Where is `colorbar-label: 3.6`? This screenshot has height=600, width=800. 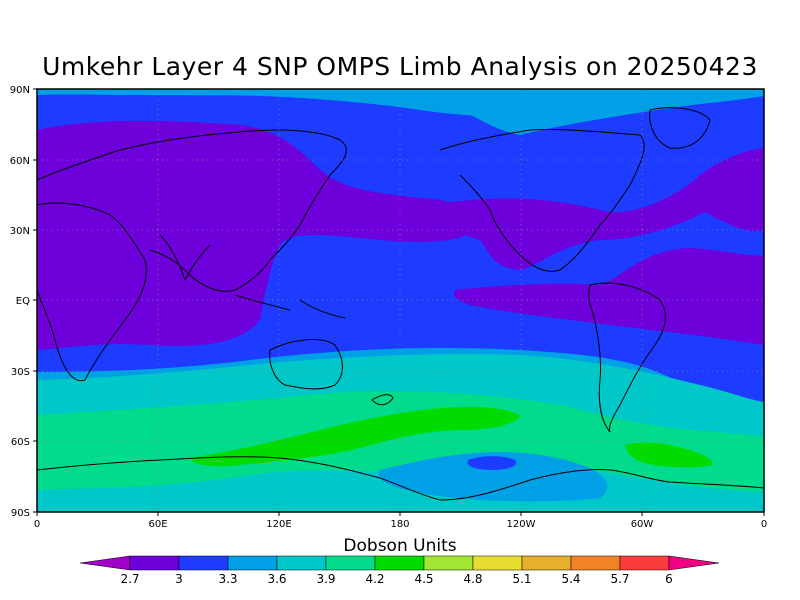 colorbar-label: 3.6 is located at coordinates (276, 579).